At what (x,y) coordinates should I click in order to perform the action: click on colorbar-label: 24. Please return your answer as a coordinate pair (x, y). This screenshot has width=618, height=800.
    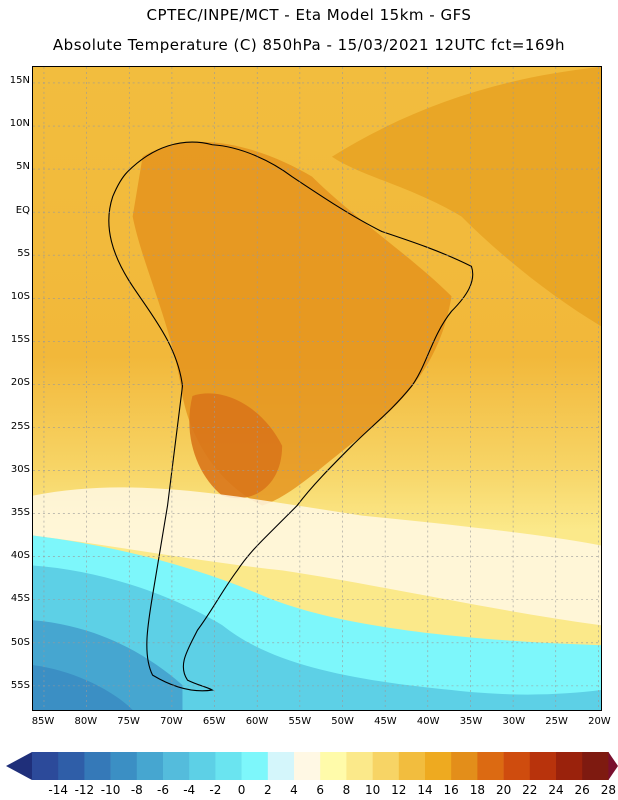
    Looking at the image, I should click on (556, 790).